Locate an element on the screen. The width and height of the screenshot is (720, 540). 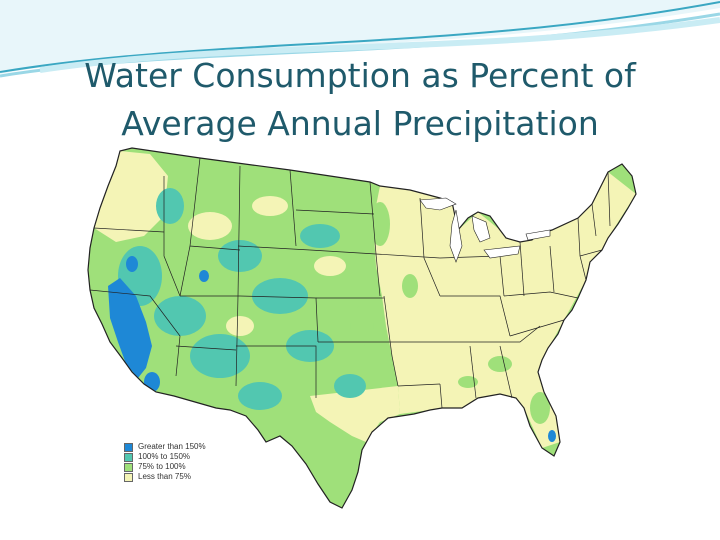
slide-title-line-1: Water Consumption as Percent of is located at coordinates (360, 75).